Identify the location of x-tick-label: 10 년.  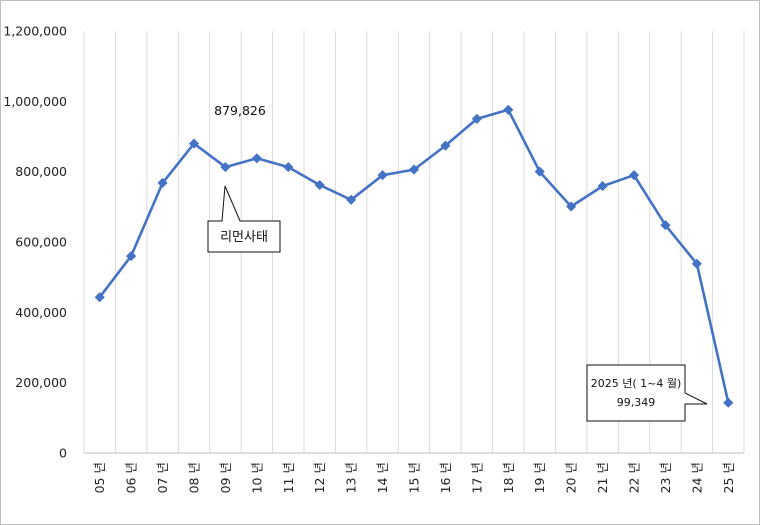
(256, 477).